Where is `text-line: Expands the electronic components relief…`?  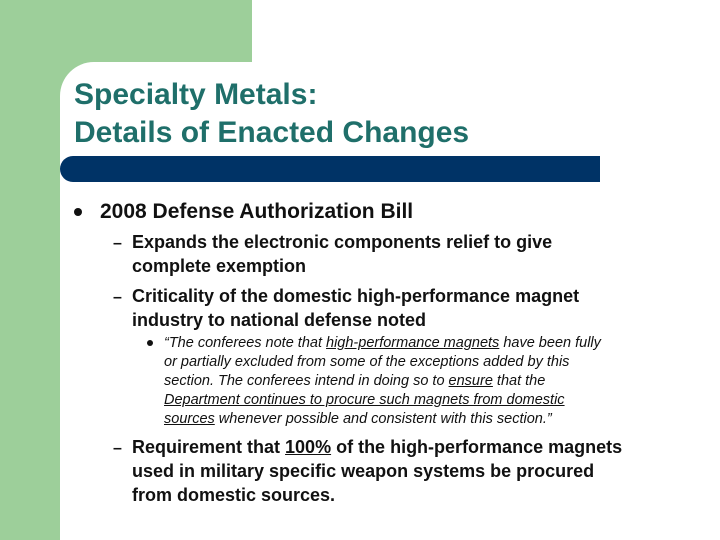
text-line: Expands the electronic components relief… is located at coordinates (342, 242).